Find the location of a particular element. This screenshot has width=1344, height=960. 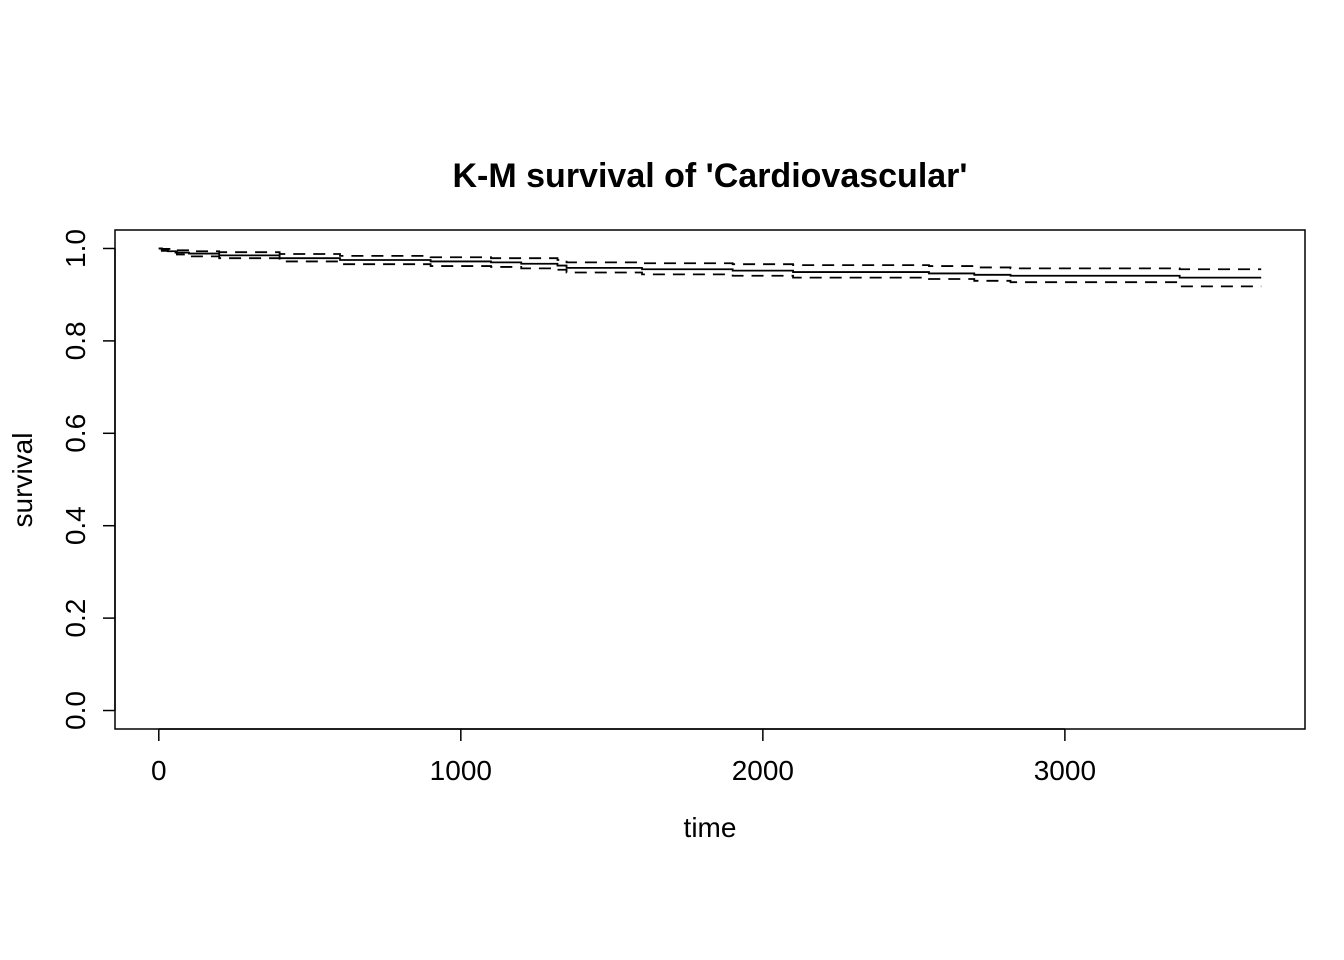

y-tick-label: 1.0 is located at coordinates (75, 248).